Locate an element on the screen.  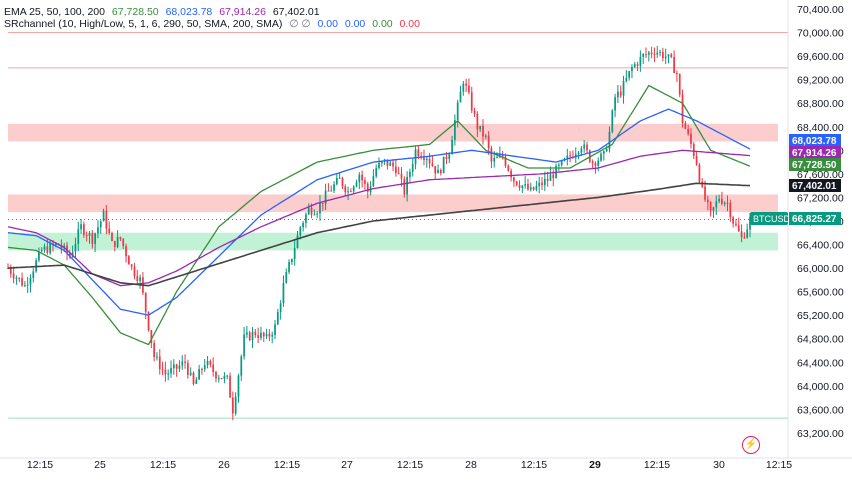
badge-value: 67,914.26 is located at coordinates (814, 153).